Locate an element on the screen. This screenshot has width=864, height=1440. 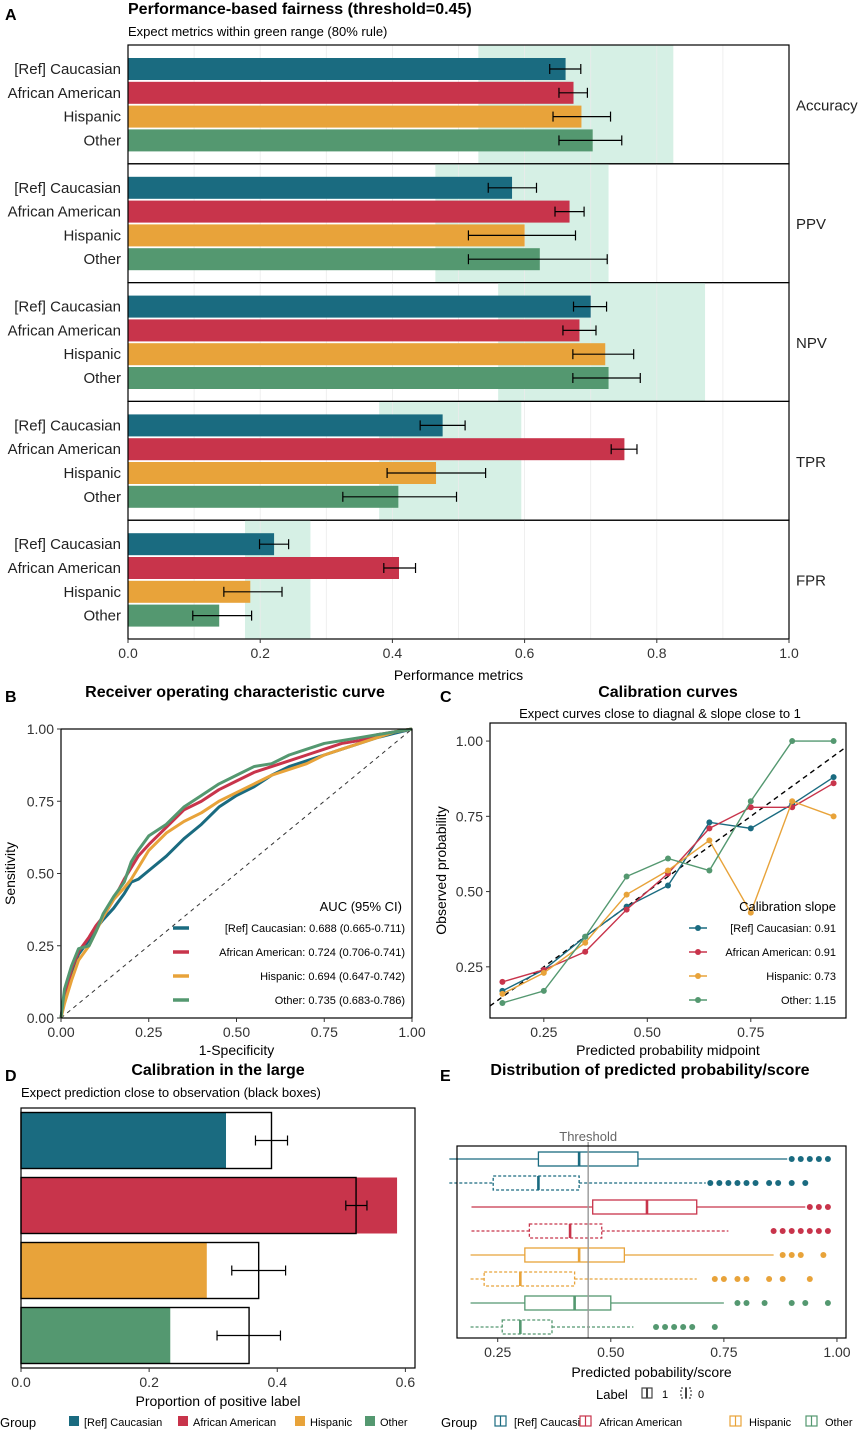
legend-label: African American is located at coordinates (640, 1423).